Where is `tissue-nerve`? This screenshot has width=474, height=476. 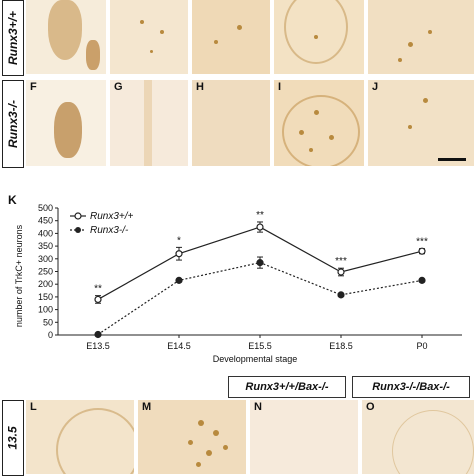
tissue-nerve is located at coordinates (93, 55).